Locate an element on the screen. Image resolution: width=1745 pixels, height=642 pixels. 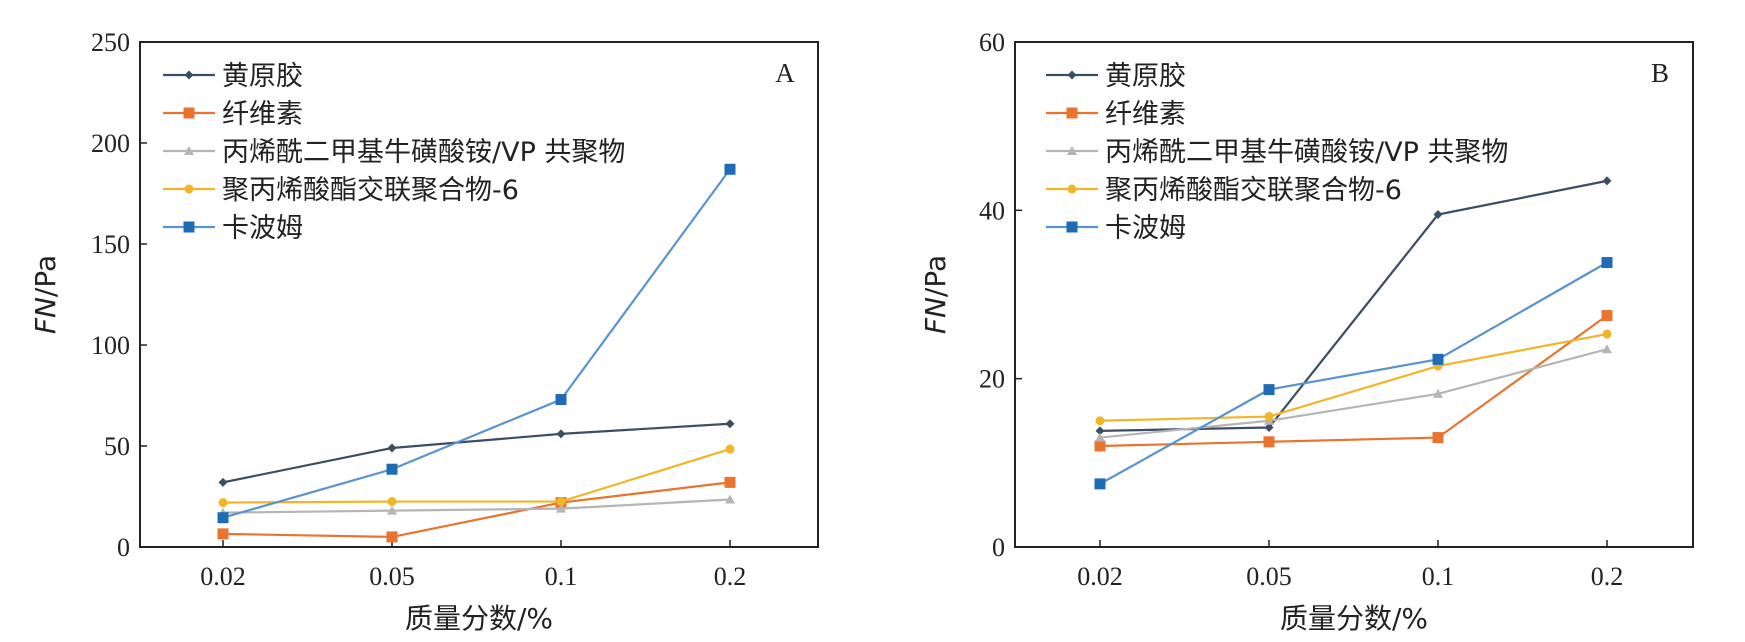
x-axis-label: 质量分数/% is located at coordinates (1354, 618).